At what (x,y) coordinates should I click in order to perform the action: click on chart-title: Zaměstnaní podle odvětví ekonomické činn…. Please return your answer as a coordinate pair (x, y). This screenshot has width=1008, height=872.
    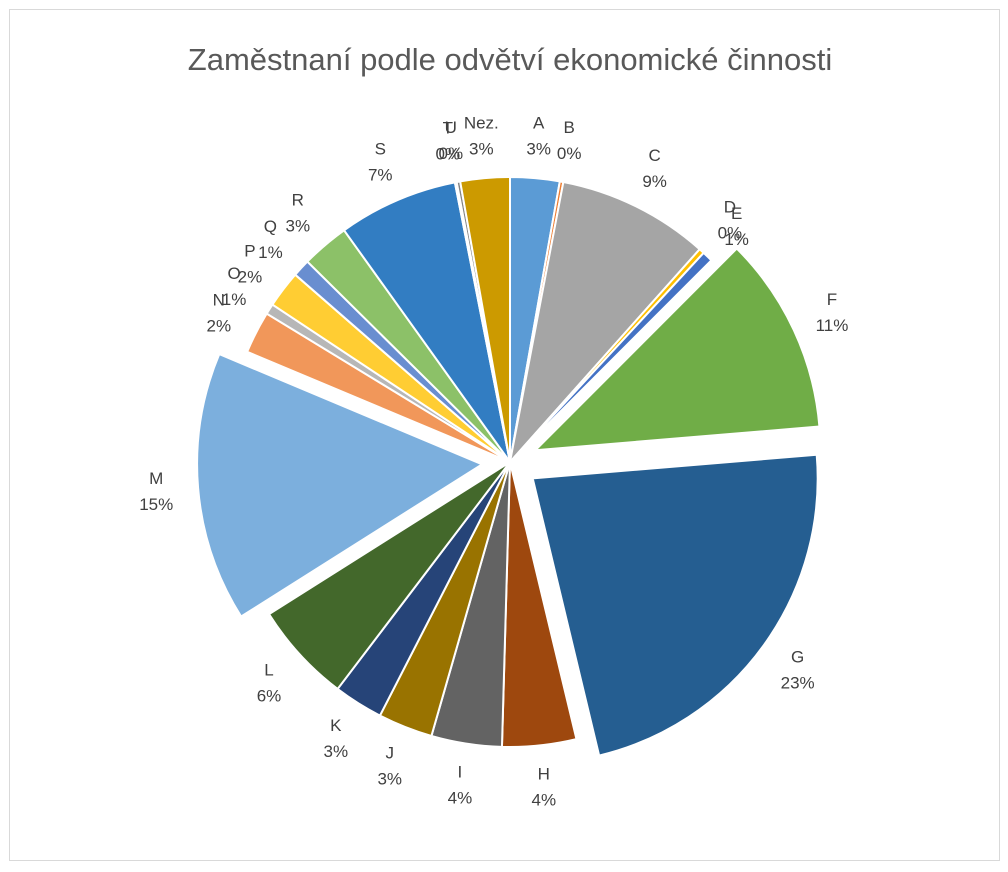
    Looking at the image, I should click on (510, 59).